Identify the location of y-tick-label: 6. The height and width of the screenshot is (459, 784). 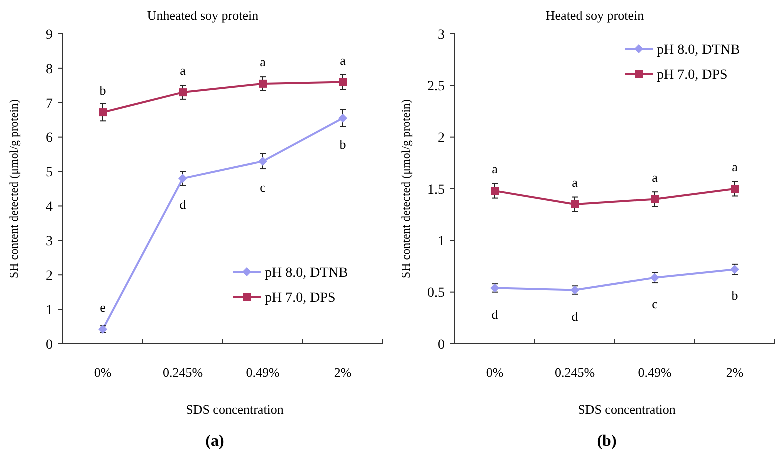
(49, 138).